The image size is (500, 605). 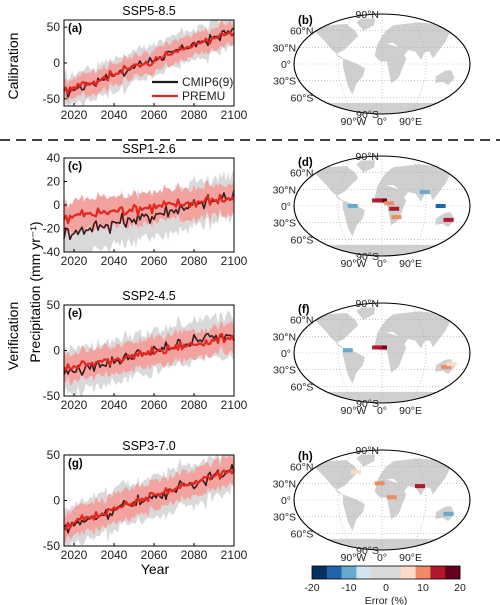 I want to click on panel-title: SSP5-8.5, so click(x=149, y=11).